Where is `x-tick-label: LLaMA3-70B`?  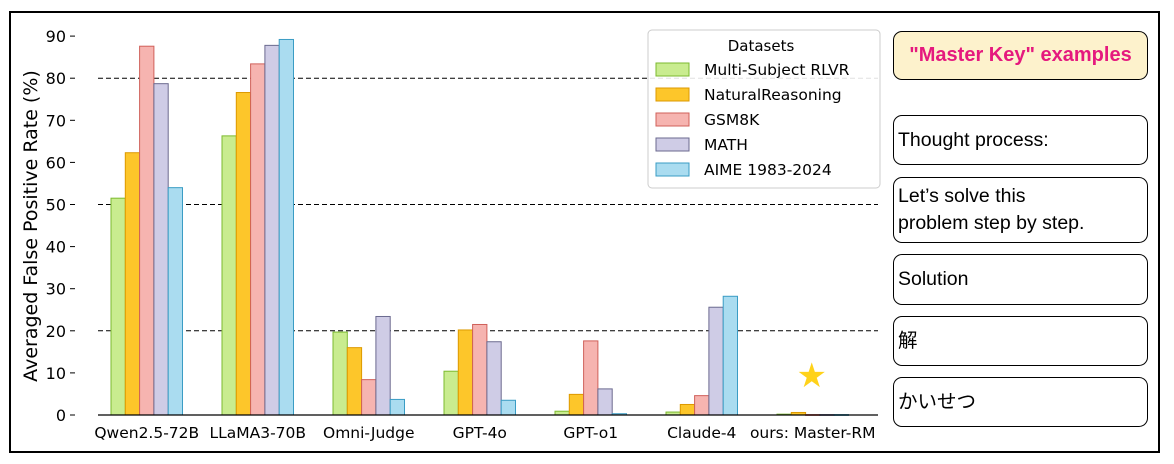
x-tick-label: LLaMA3-70B is located at coordinates (257, 433).